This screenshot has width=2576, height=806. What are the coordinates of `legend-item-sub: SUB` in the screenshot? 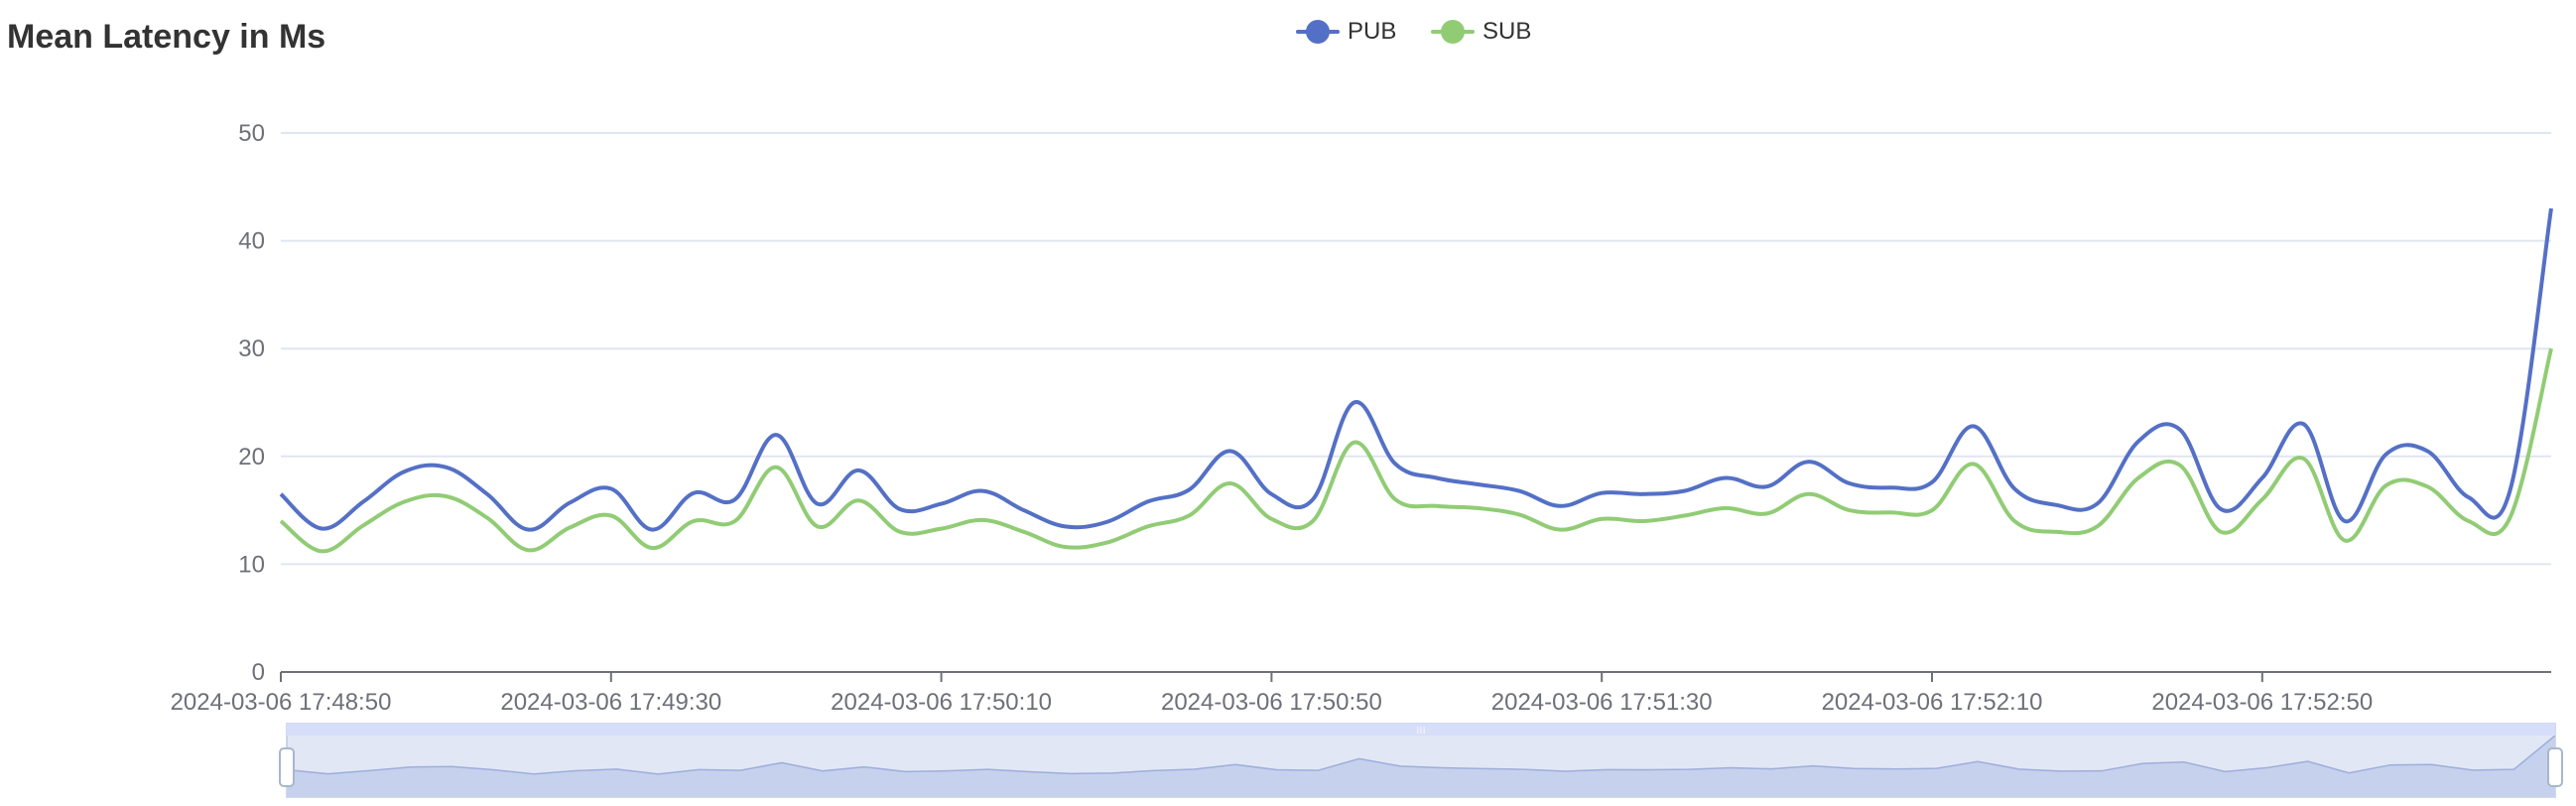 It's located at (1481, 32).